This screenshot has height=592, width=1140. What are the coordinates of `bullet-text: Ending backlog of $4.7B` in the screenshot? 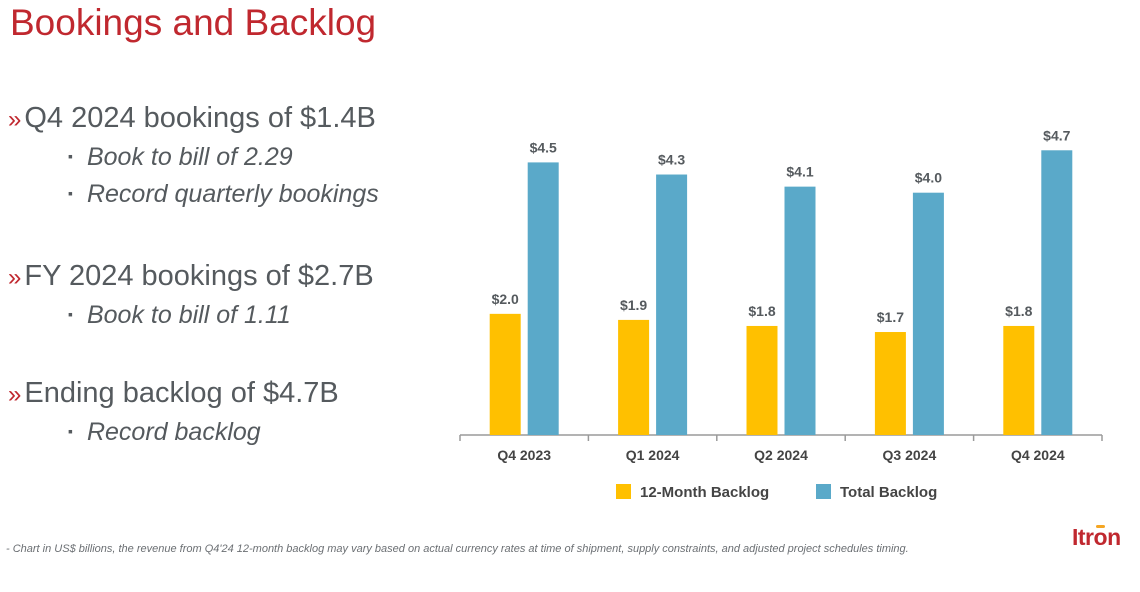 It's located at (181, 393).